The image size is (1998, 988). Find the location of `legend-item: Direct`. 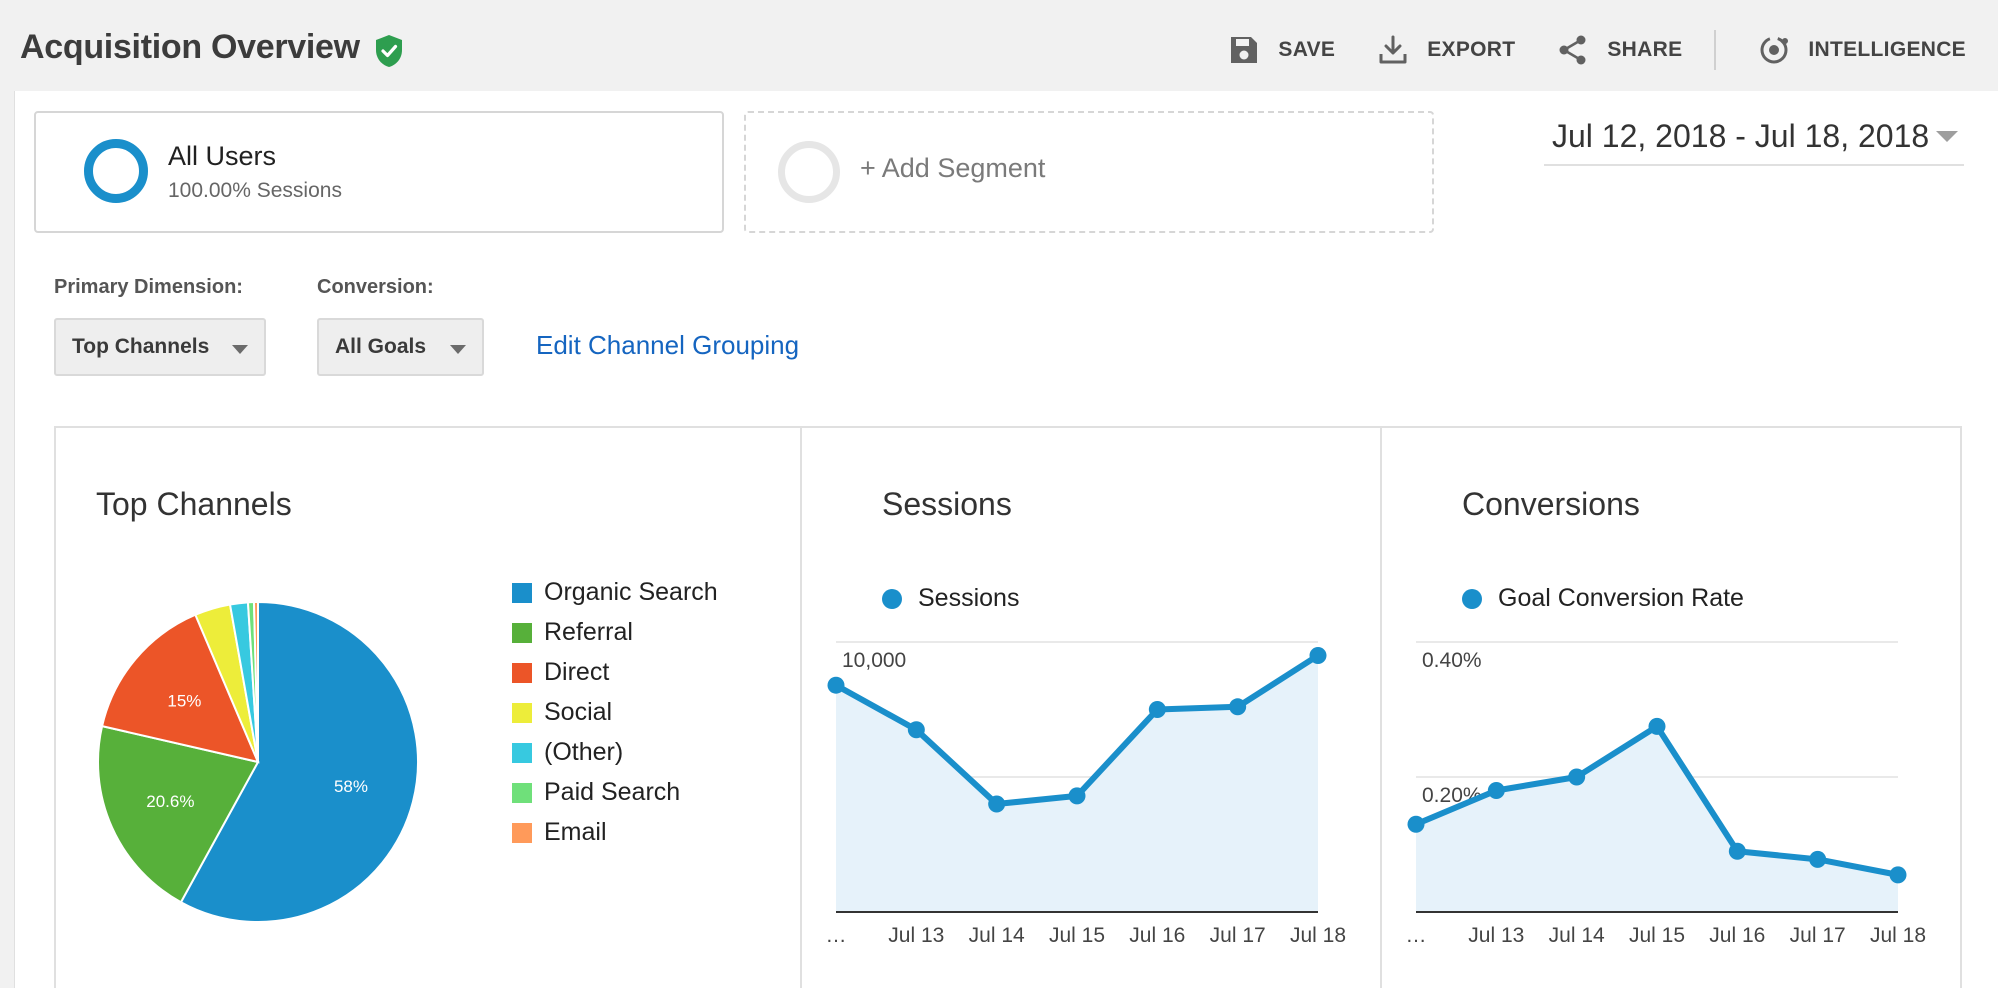

legend-item: Direct is located at coordinates (560, 672).